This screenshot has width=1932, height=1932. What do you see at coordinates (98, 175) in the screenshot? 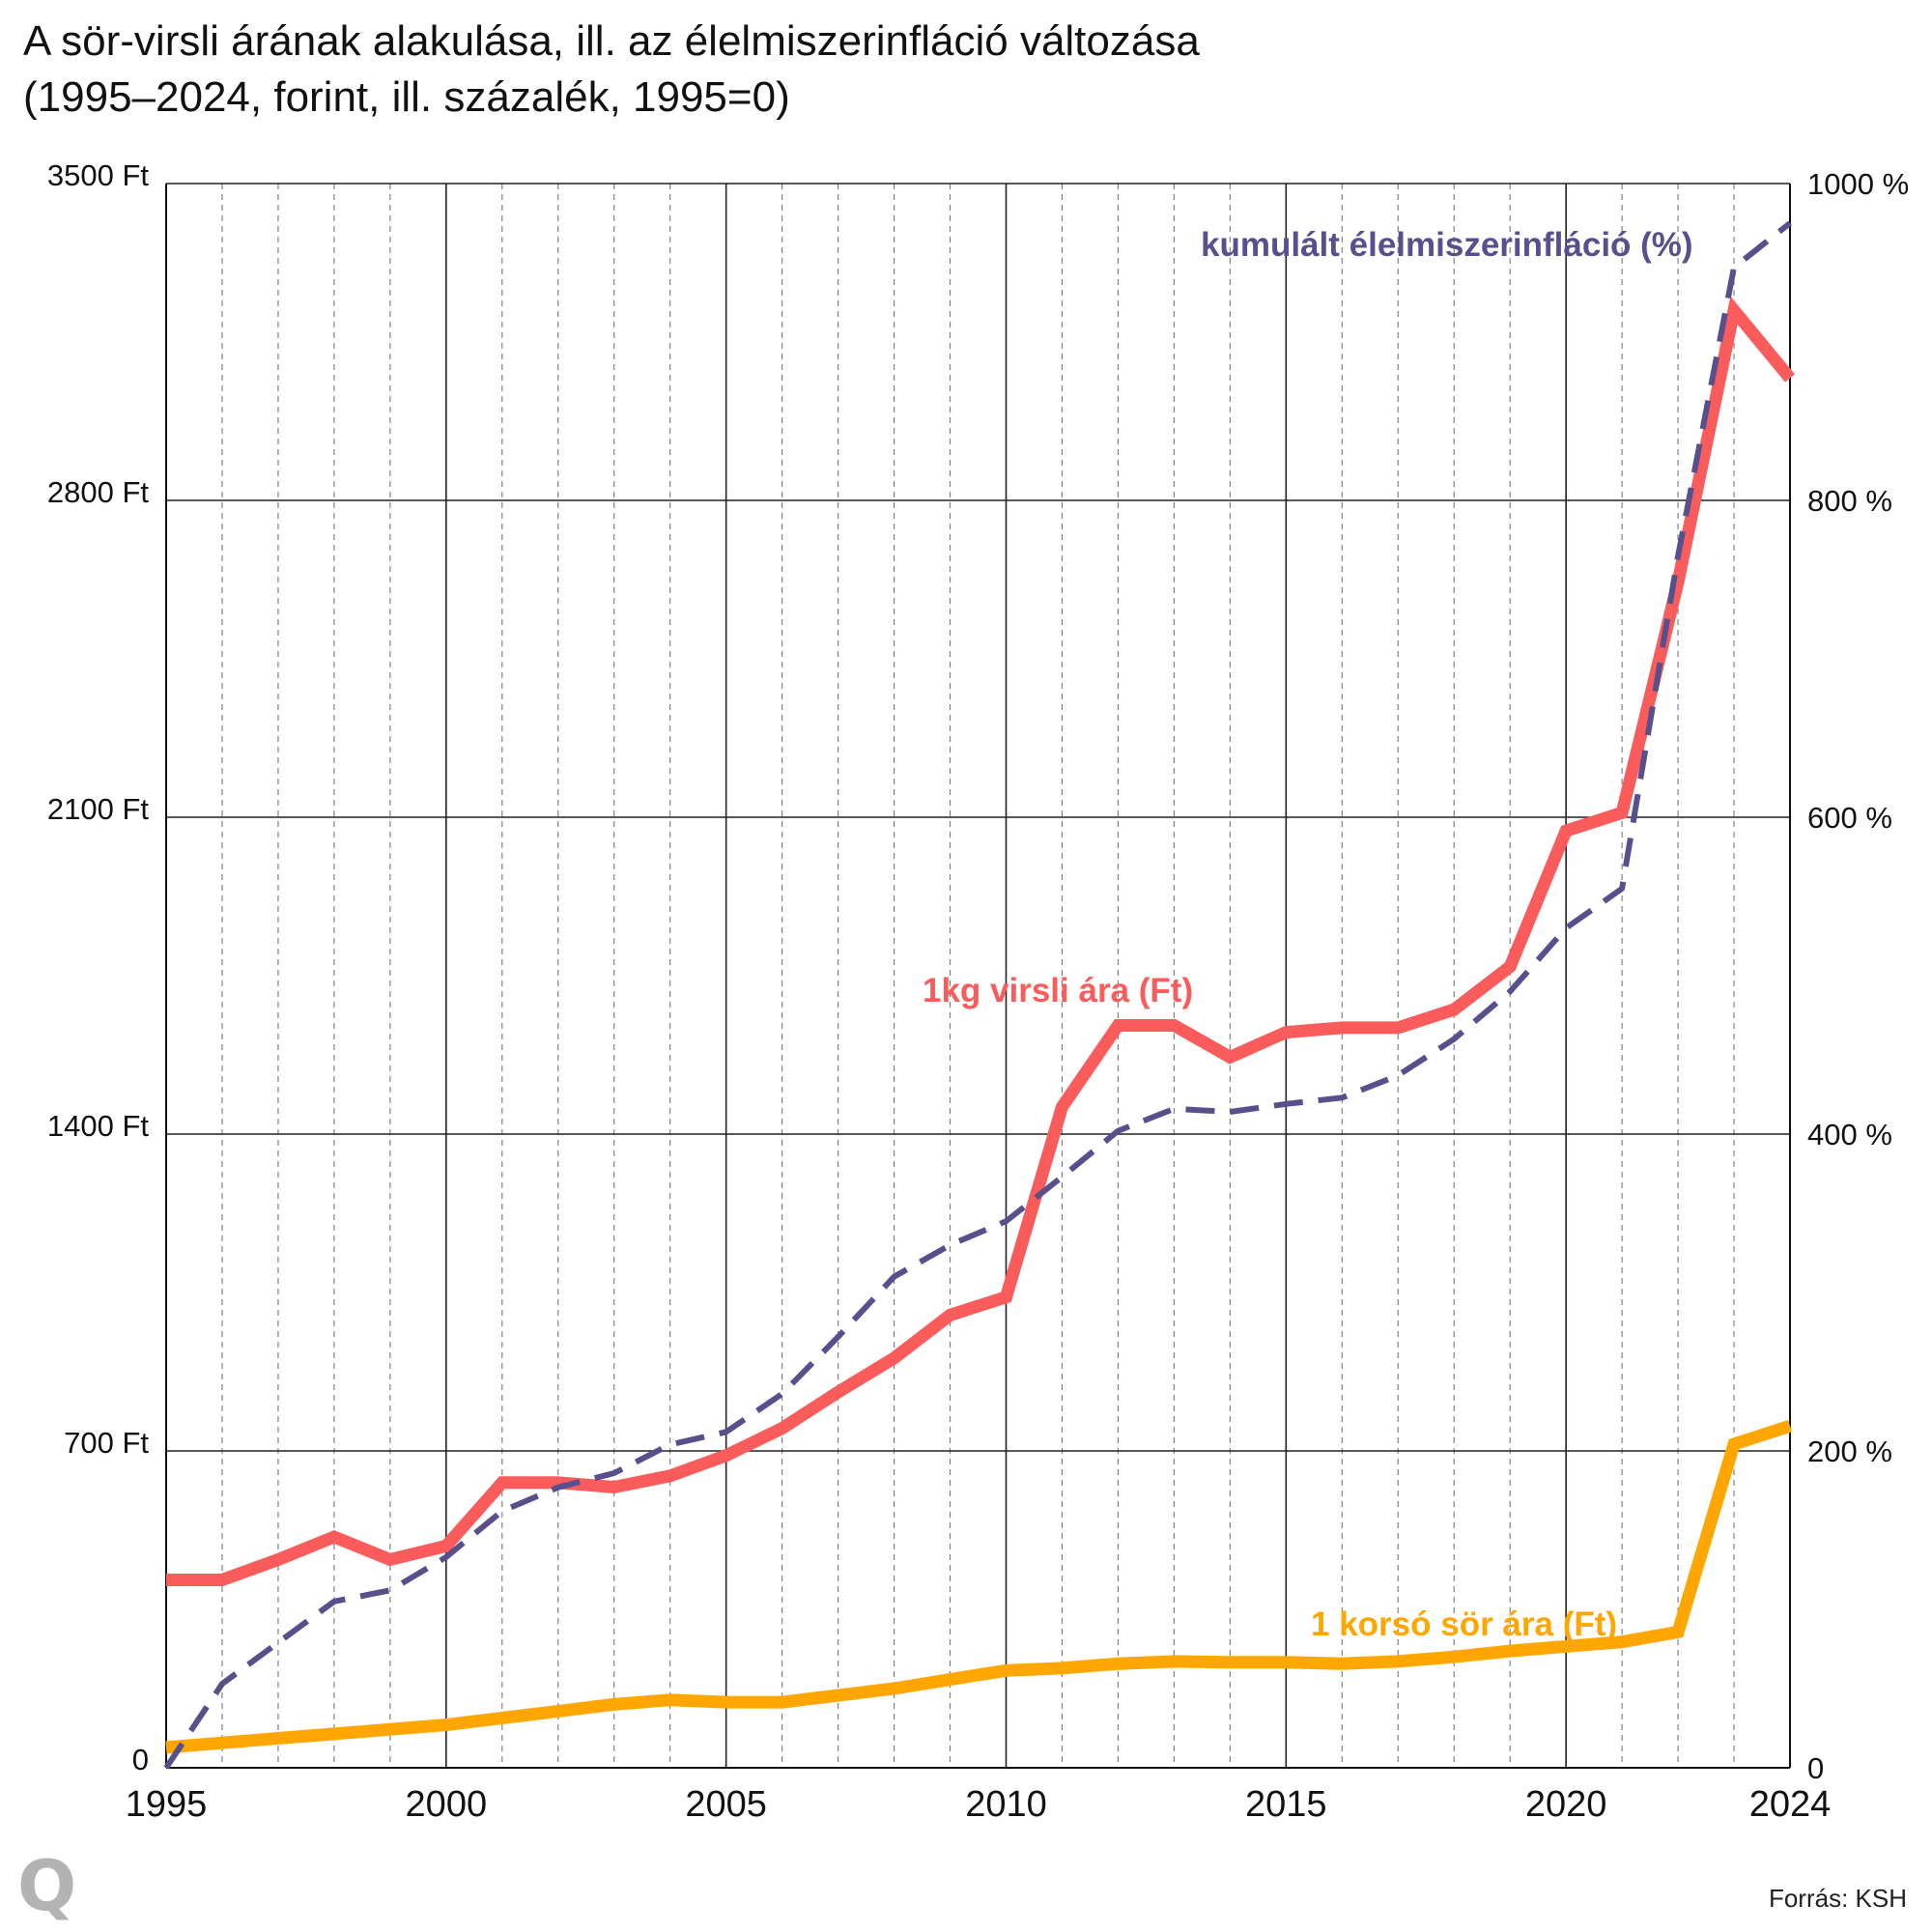
I see `y-left-tick-label: 3500 Ft` at bounding box center [98, 175].